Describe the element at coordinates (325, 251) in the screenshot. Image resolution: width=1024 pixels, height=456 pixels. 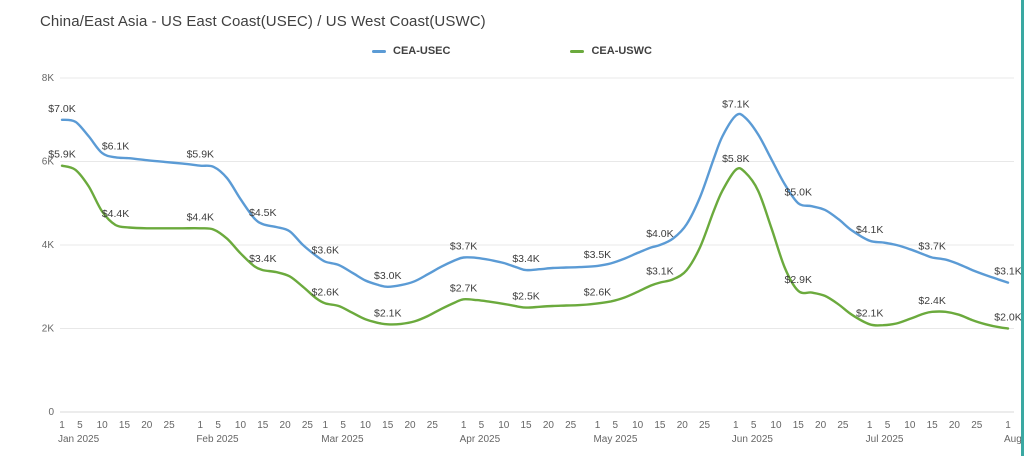
I see `data-label: $3.6K` at that location.